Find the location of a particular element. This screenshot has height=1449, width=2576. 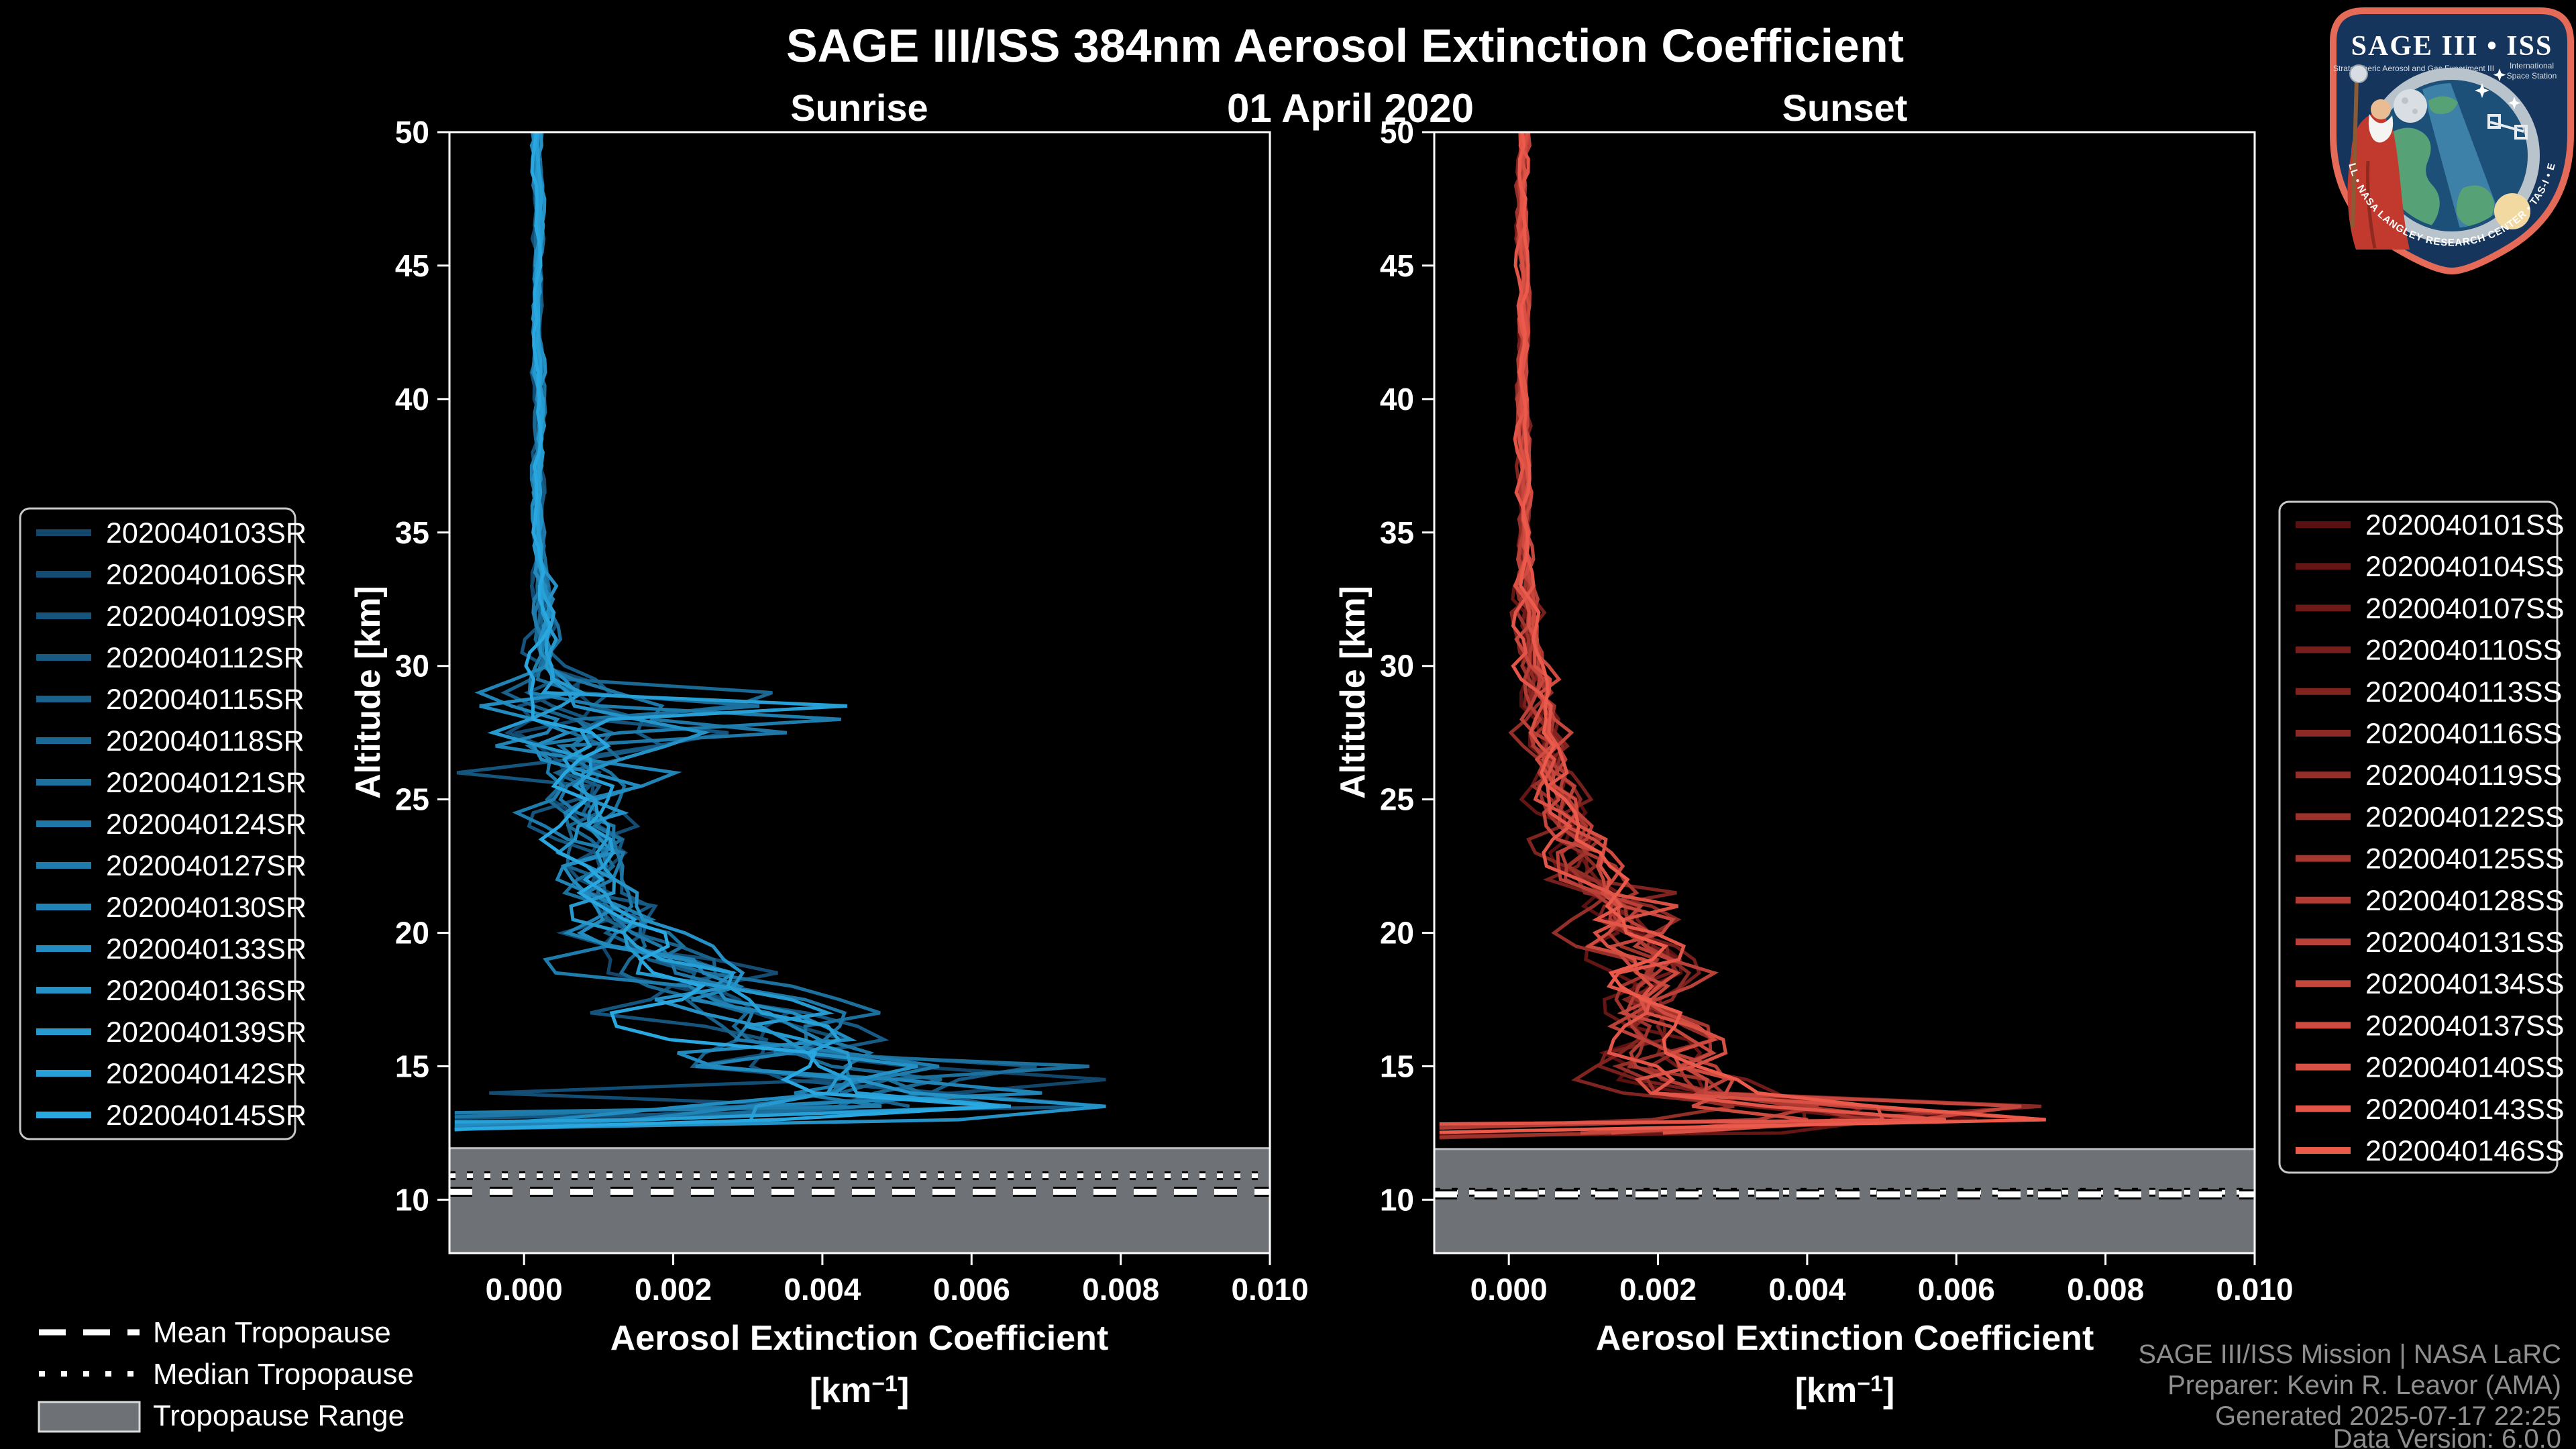

sunset-legend-item: 2020040104SS is located at coordinates (2430, 567).